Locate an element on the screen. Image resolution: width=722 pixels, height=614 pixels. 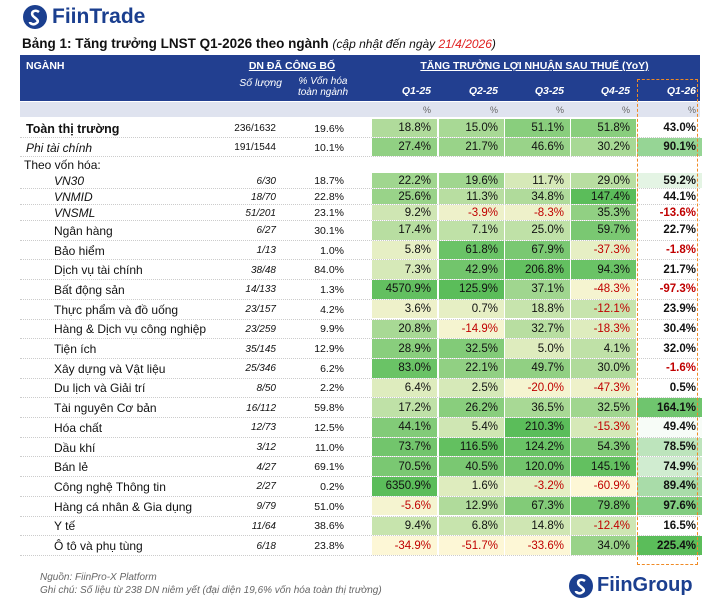
growth-cell: -47.3% is located at coordinates (603, 388).